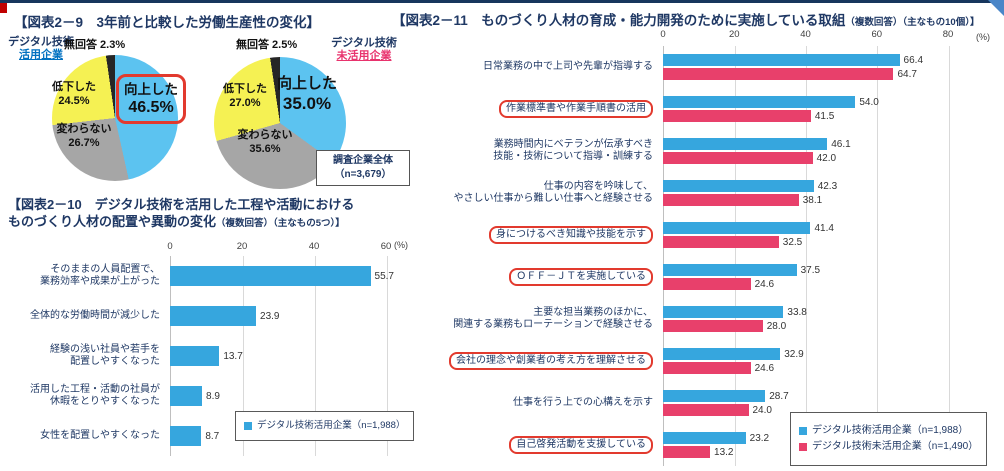 This screenshot has height=471, width=1004. What do you see at coordinates (833, 361) in the screenshot?
I see `plot-area: 32.9 24.6` at bounding box center [833, 361].